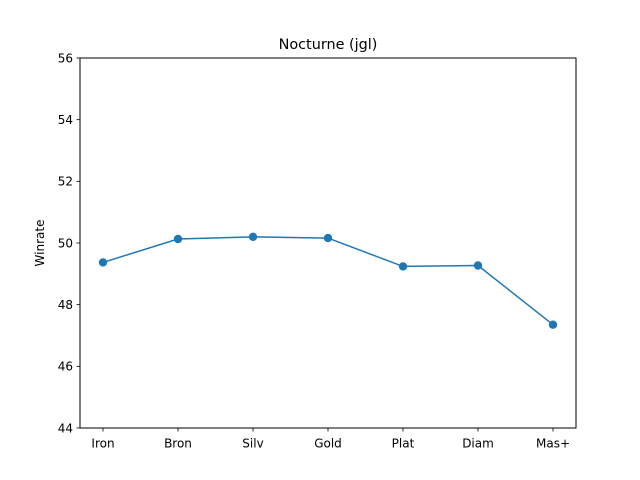 The image size is (640, 480). I want to click on y-tick-label: 44, so click(65, 428).